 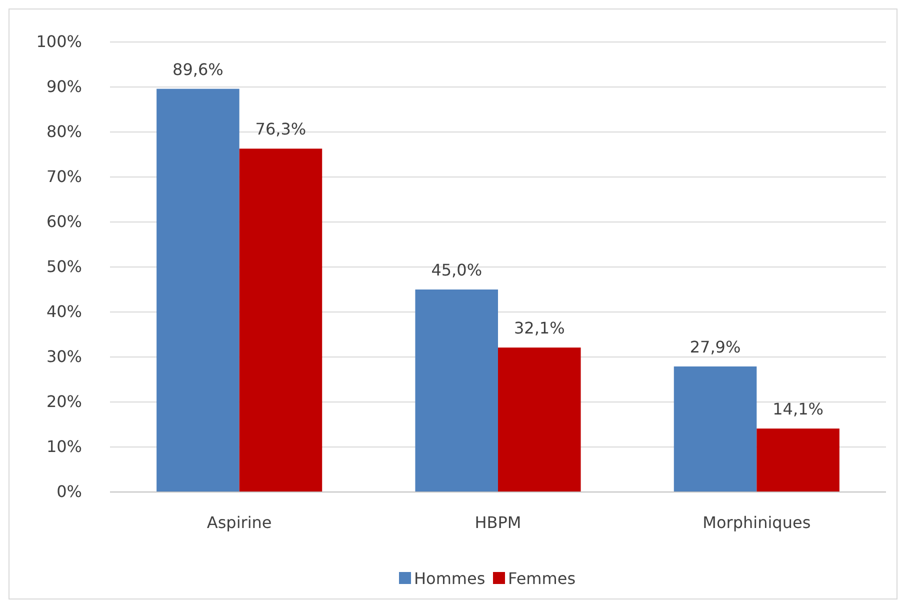 What do you see at coordinates (456, 270) in the screenshot?
I see `data-label: 45,0%` at bounding box center [456, 270].